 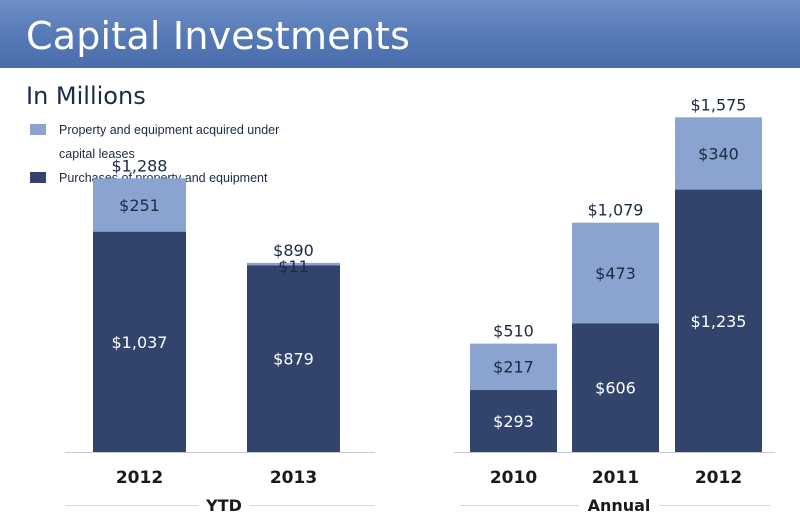 I want to click on label-total-ytd-2013: $890, so click(x=293, y=250).